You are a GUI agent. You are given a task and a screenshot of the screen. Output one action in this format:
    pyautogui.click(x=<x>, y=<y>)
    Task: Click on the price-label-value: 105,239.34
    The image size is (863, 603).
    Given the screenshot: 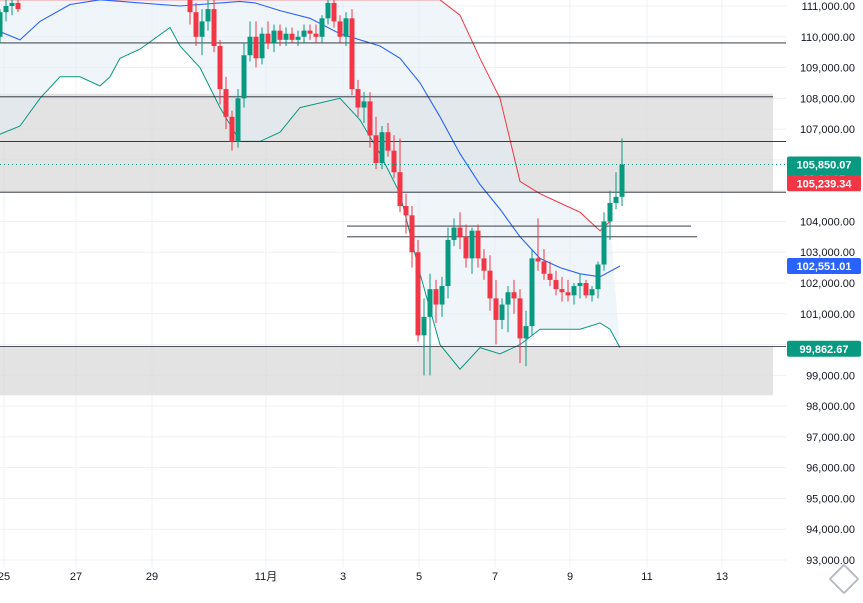 What is the action you would take?
    pyautogui.click(x=824, y=184)
    